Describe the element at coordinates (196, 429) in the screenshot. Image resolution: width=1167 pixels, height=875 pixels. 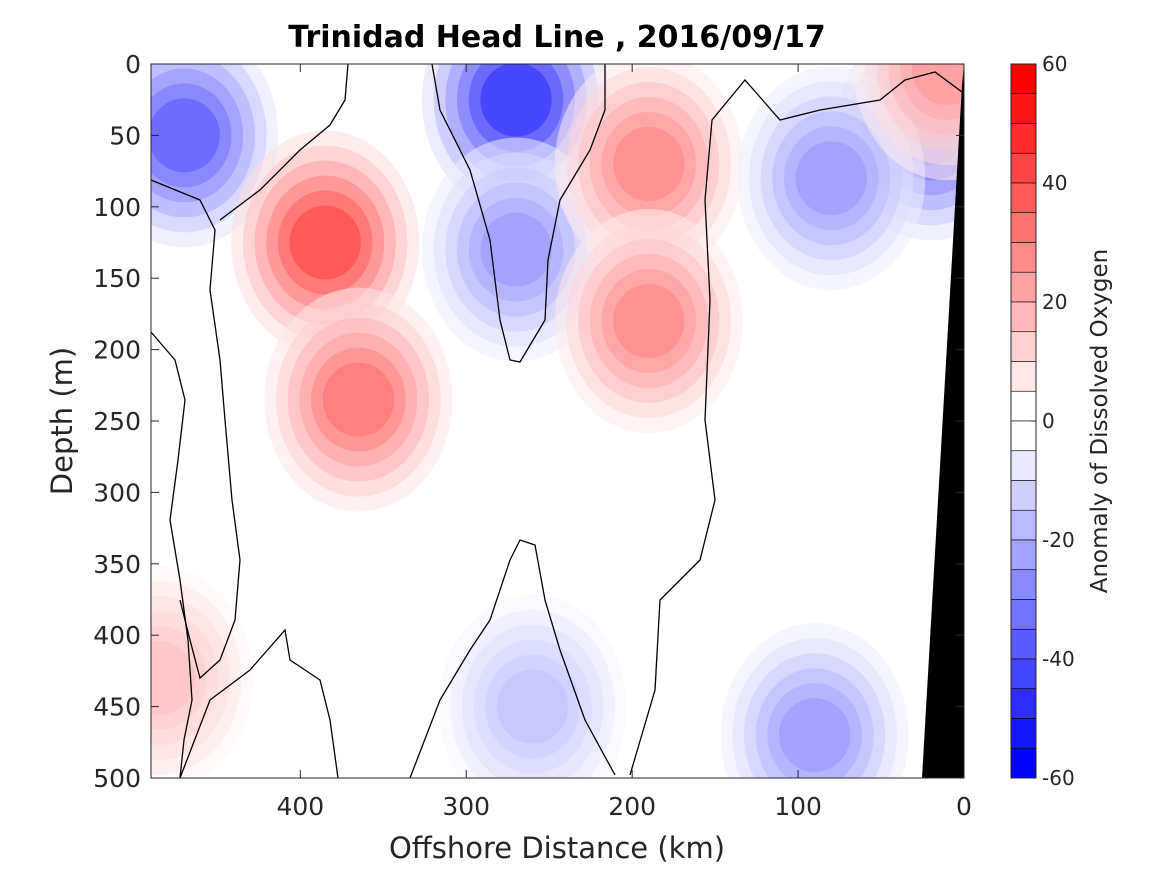
I see `zero-contour-west-inner` at that location.